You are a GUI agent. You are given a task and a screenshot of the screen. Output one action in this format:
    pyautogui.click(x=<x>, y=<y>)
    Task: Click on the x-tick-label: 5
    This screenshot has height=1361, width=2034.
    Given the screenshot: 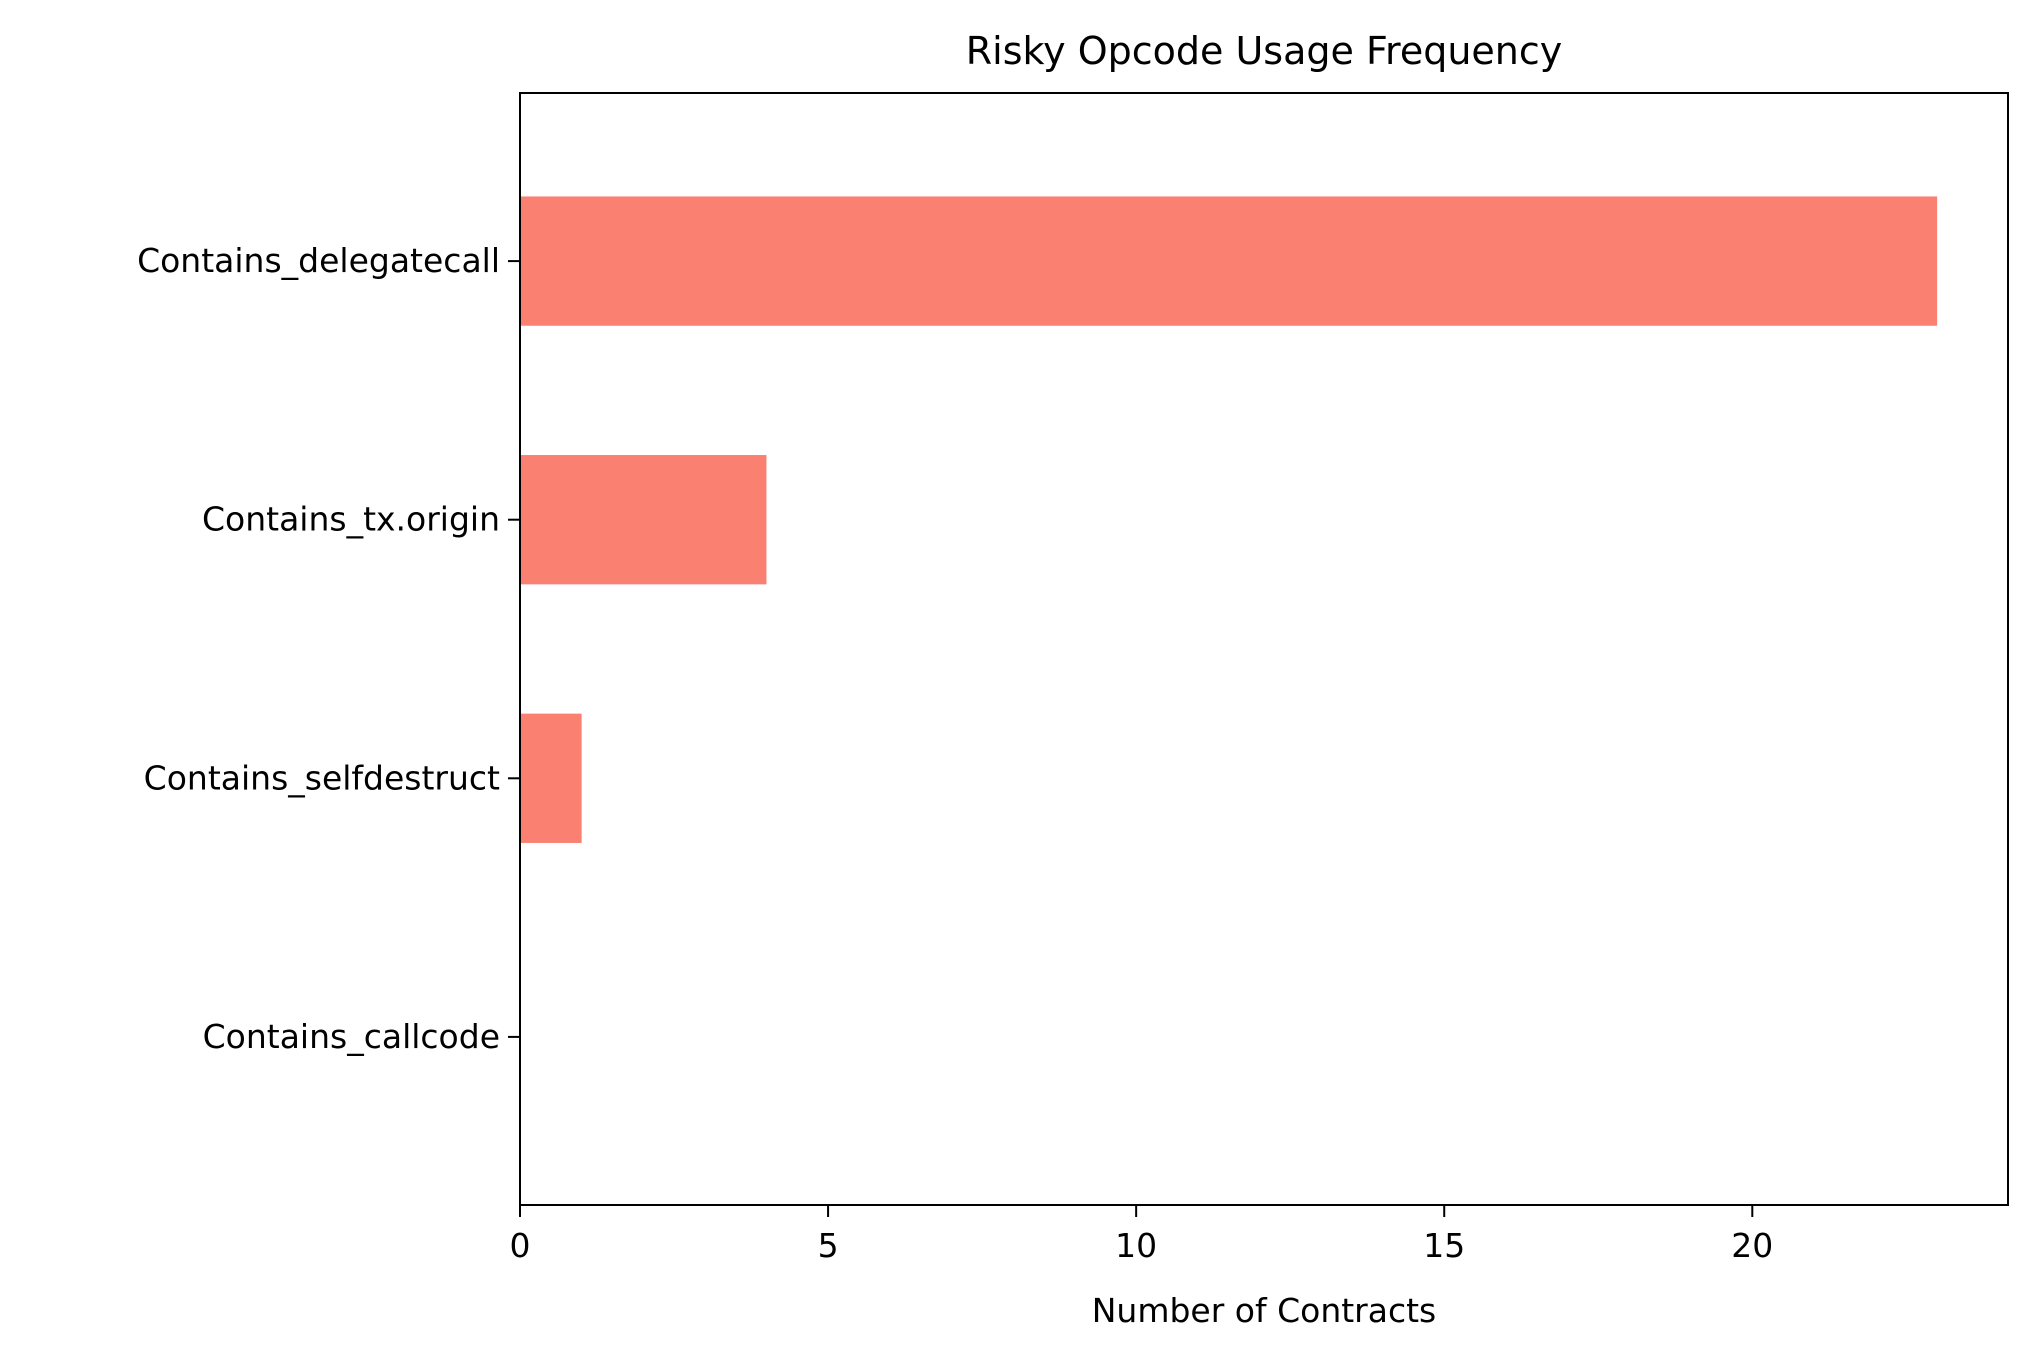 What is the action you would take?
    pyautogui.click(x=828, y=1245)
    